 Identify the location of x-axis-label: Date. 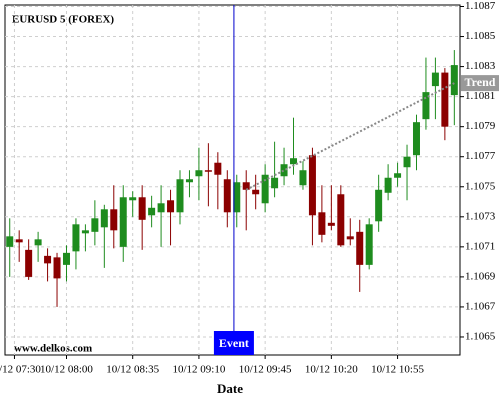
(230, 388).